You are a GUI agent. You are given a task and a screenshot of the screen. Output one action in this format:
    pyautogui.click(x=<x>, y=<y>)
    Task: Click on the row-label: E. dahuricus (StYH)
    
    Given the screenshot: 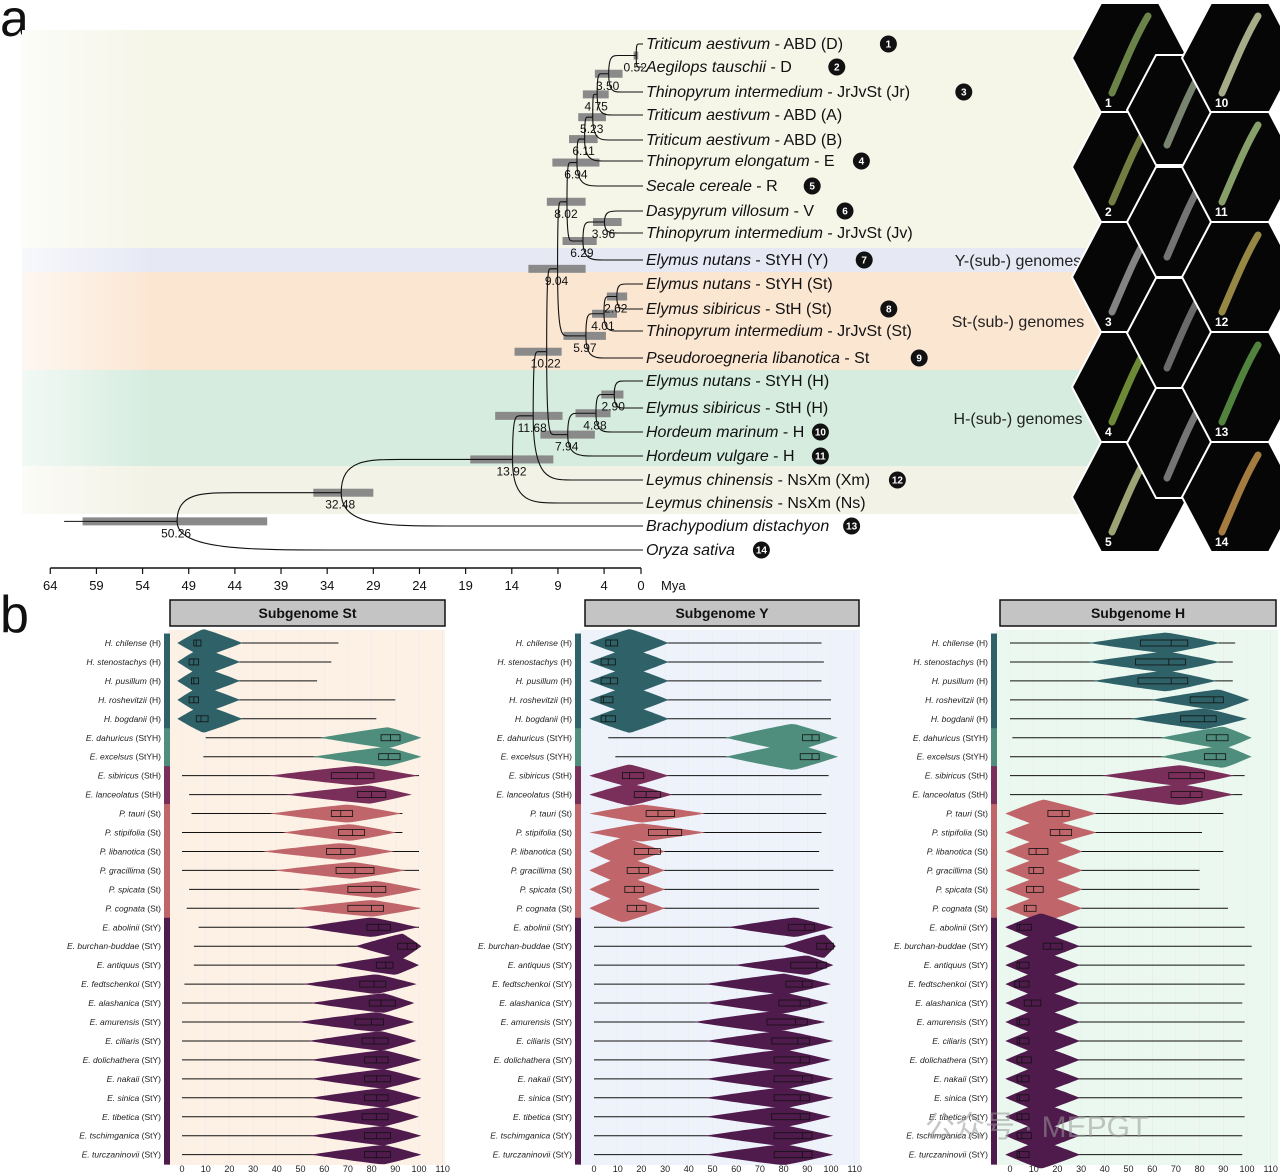 What is the action you would take?
    pyautogui.click(x=534, y=738)
    